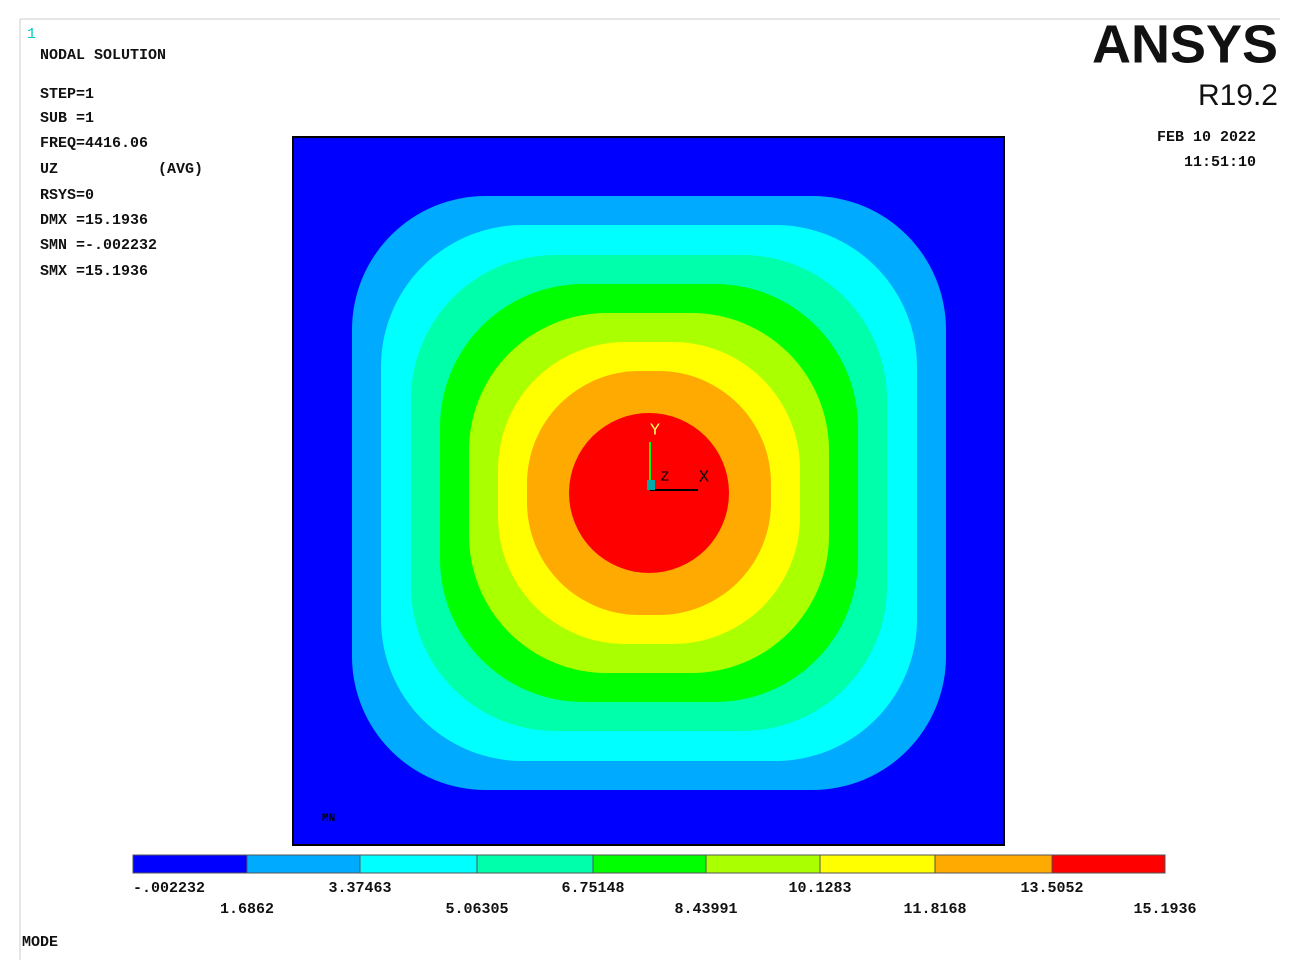 The width and height of the screenshot is (1299, 980). I want to click on axis-y-label: Y, so click(655, 430).